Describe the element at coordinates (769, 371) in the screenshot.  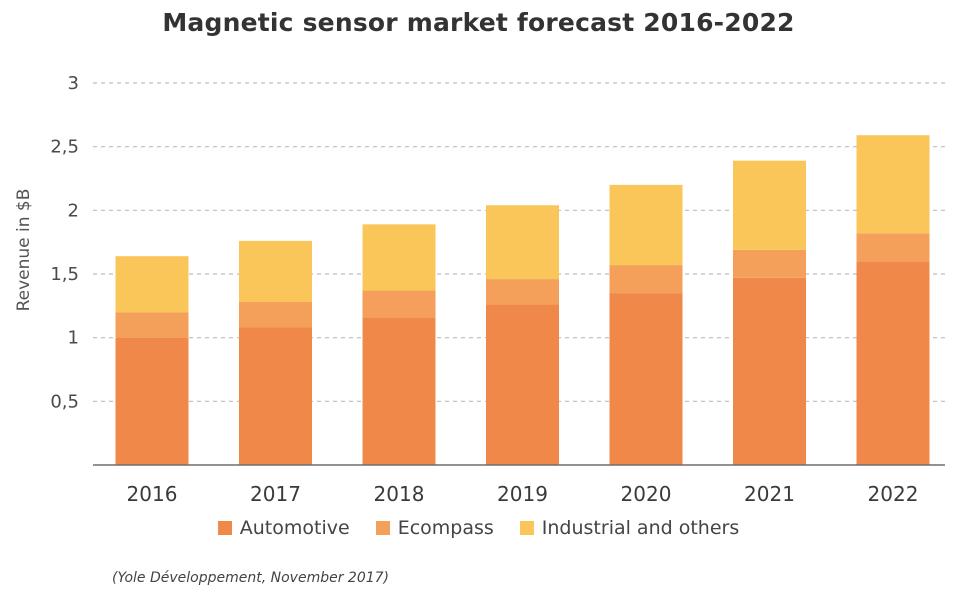
I see `bar-automotive-2021` at that location.